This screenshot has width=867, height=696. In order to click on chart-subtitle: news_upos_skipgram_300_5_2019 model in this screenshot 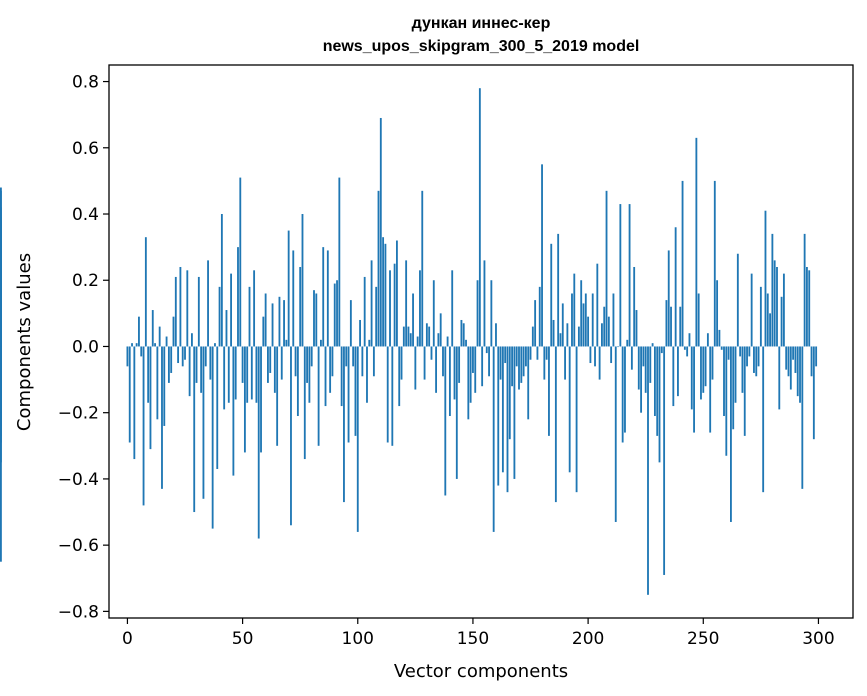, I will do `click(481, 46)`.